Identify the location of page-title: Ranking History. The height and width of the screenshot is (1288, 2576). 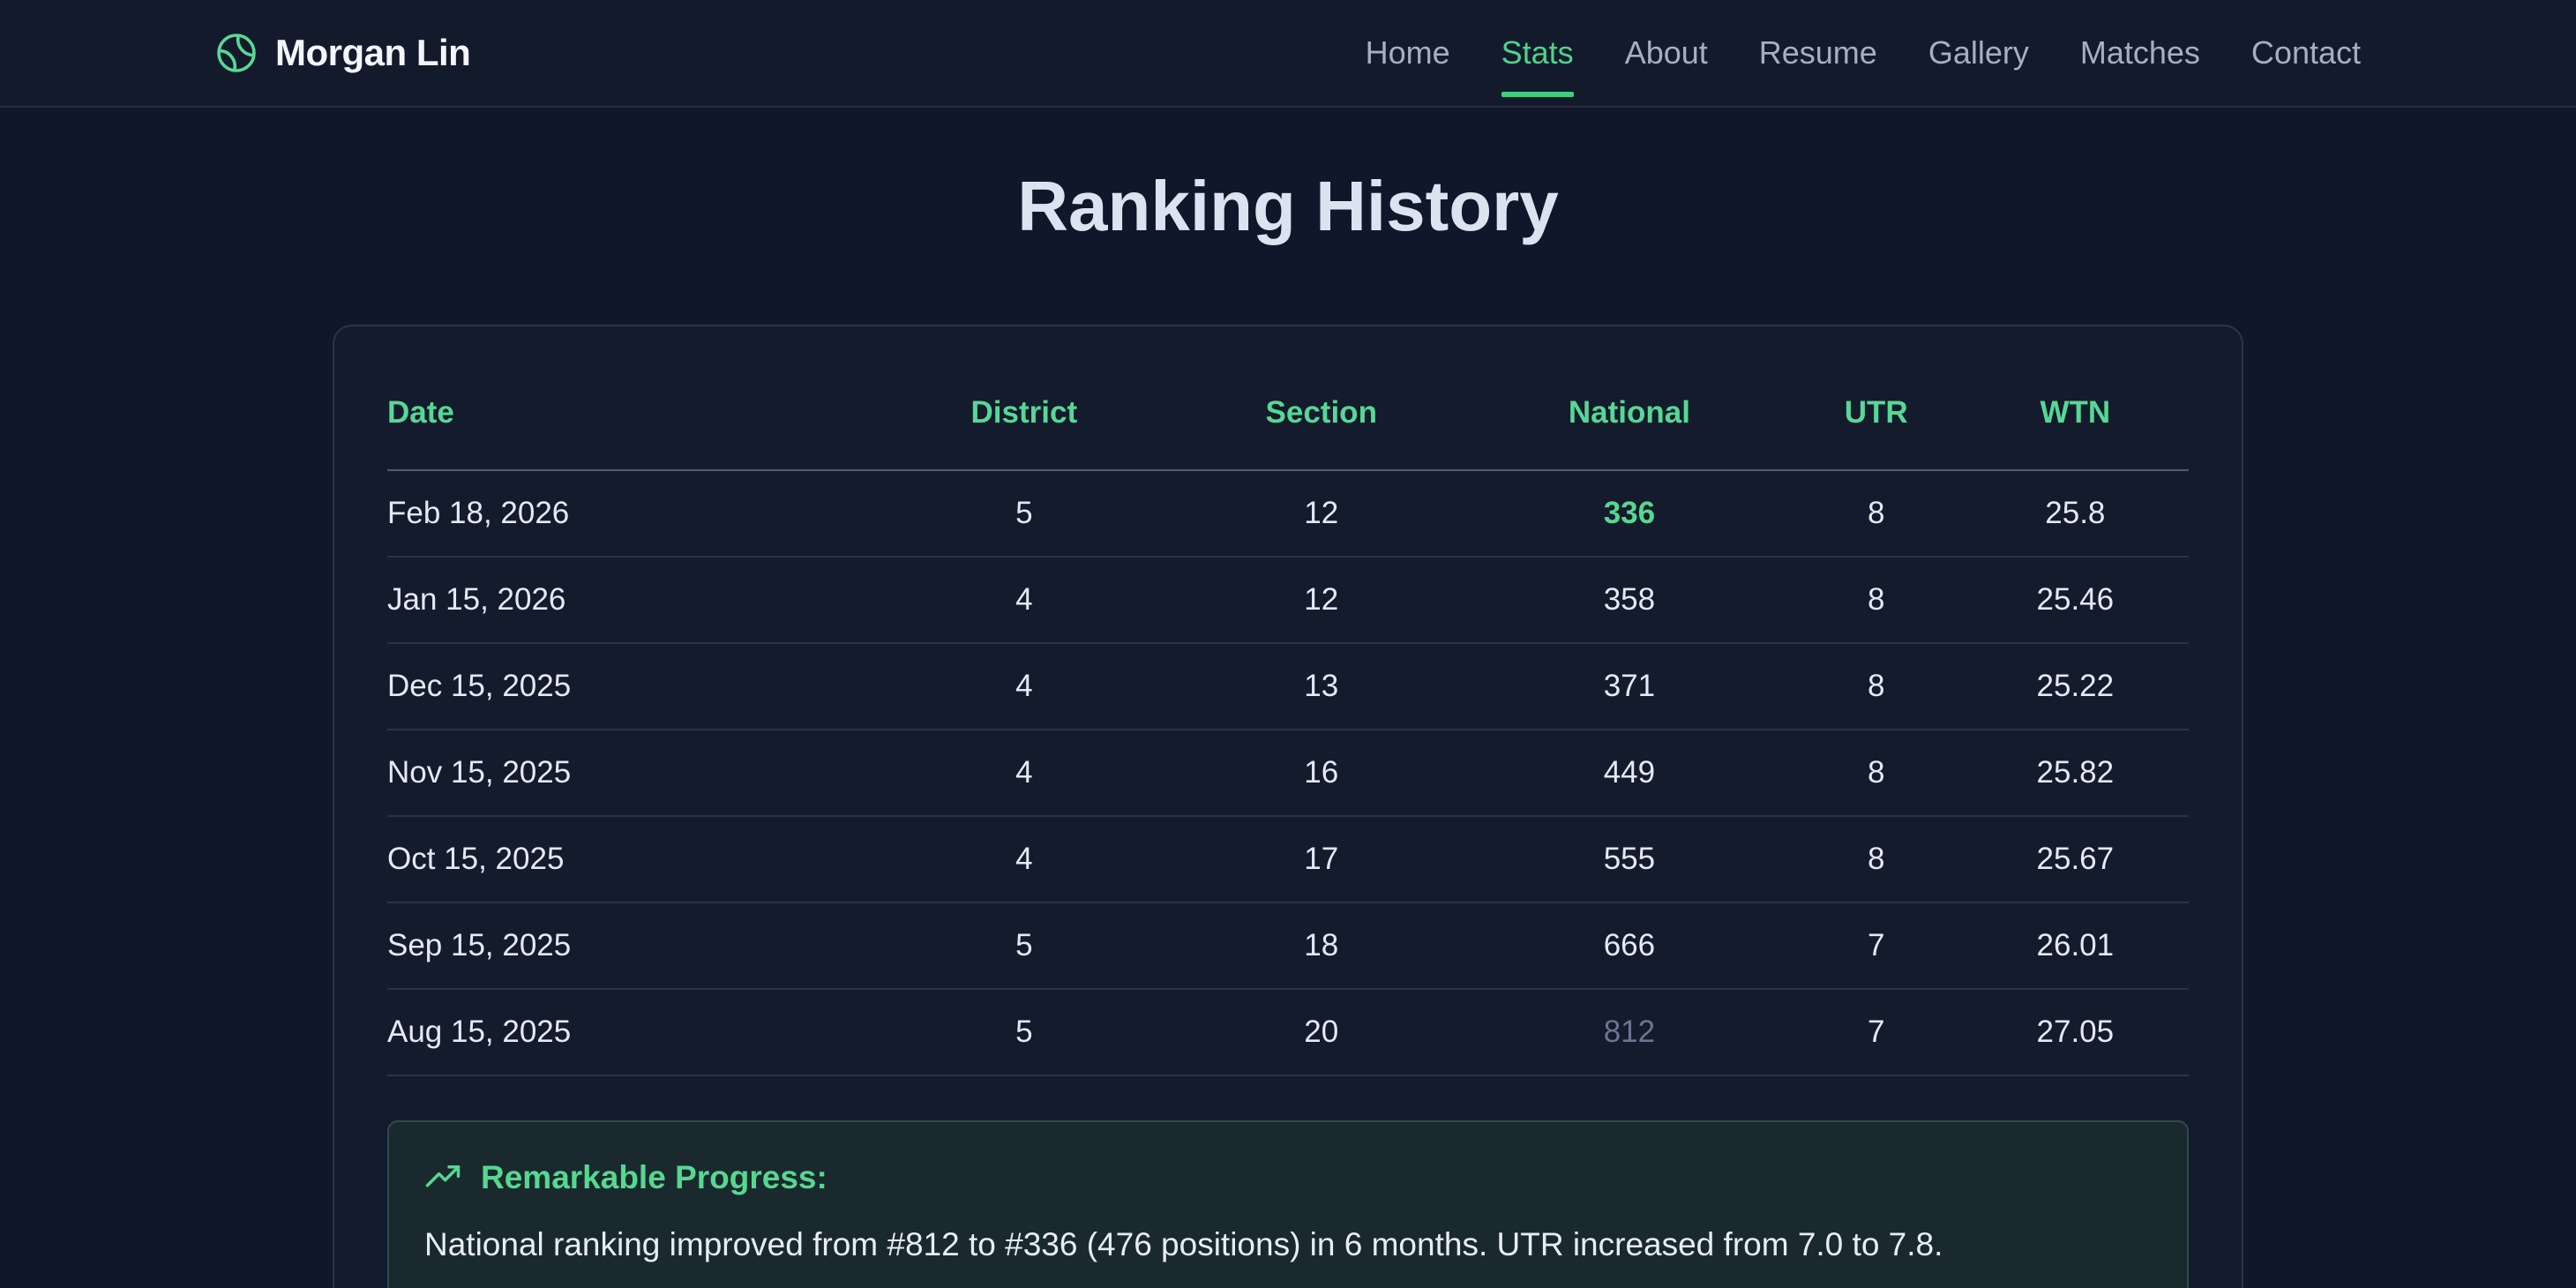
(1288, 206).